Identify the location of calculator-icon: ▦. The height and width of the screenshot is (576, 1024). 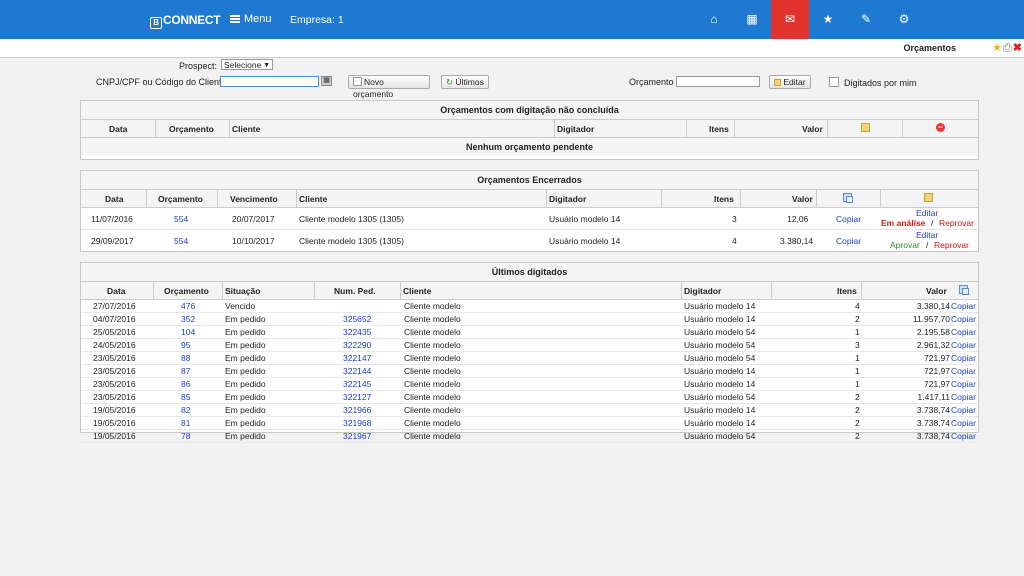
(326, 81).